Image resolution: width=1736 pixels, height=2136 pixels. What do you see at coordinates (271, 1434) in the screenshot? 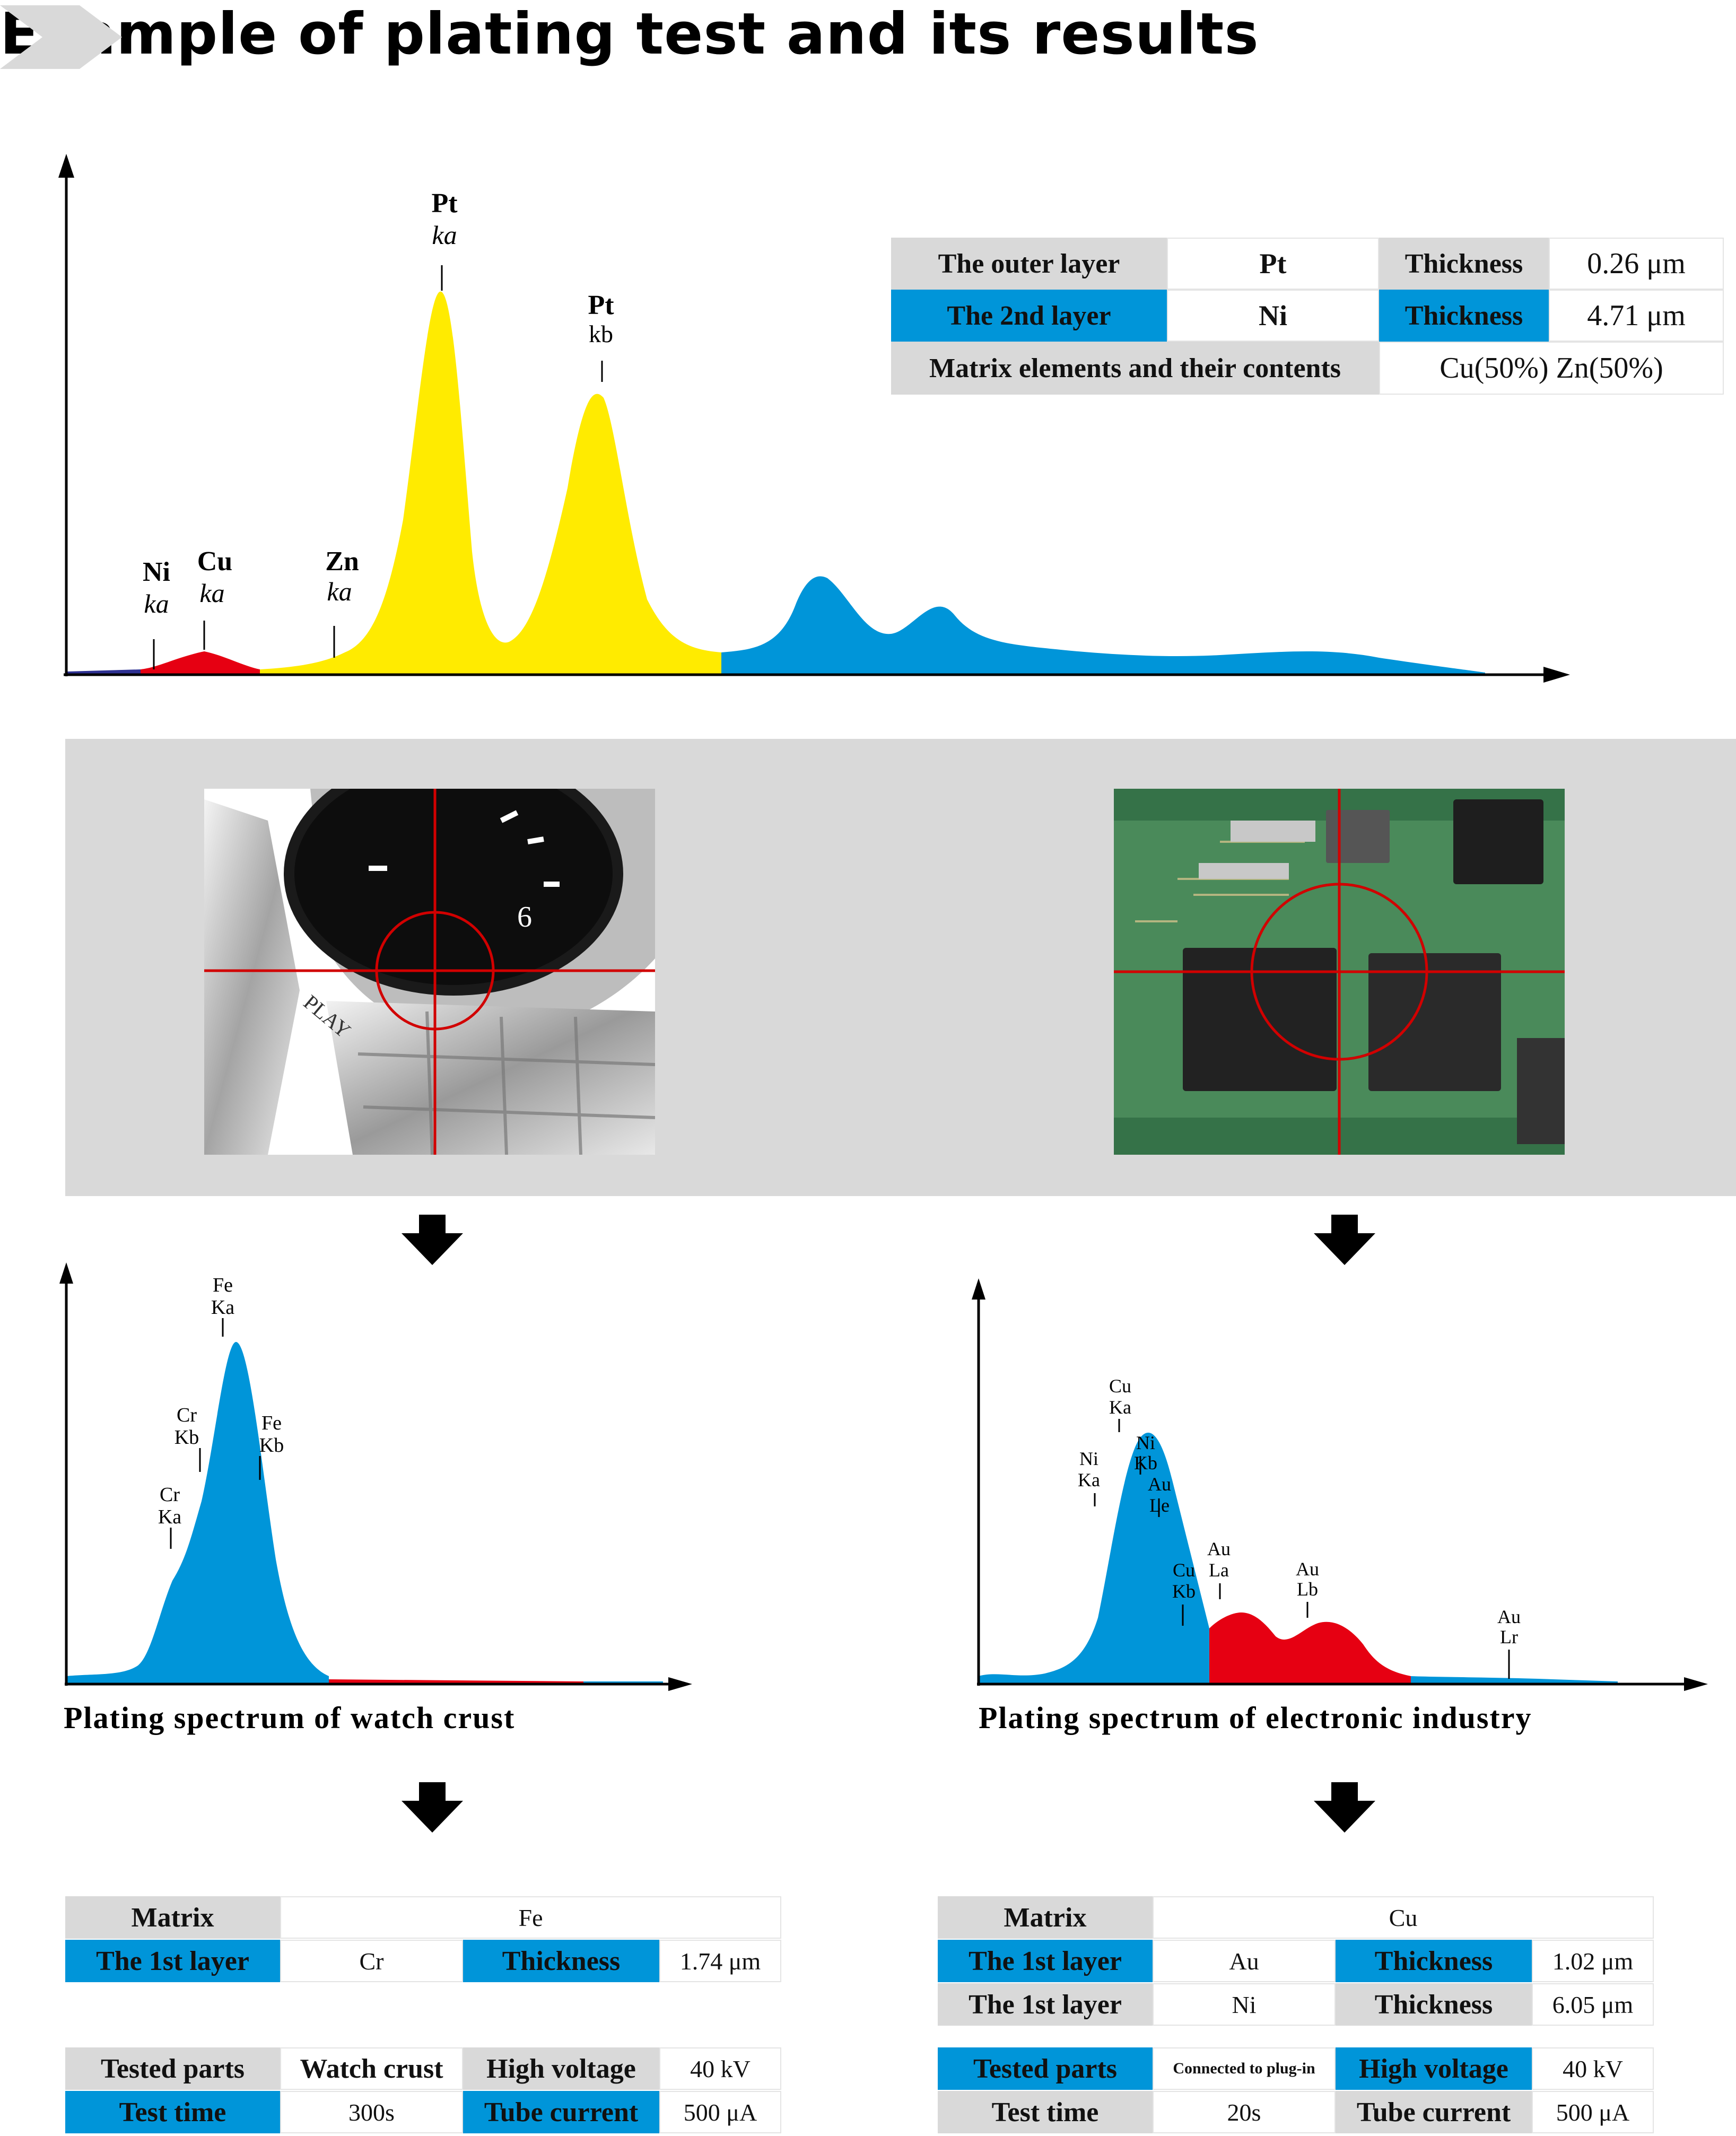
I see `peak-label-fe-kb: Fe Kb` at bounding box center [271, 1434].